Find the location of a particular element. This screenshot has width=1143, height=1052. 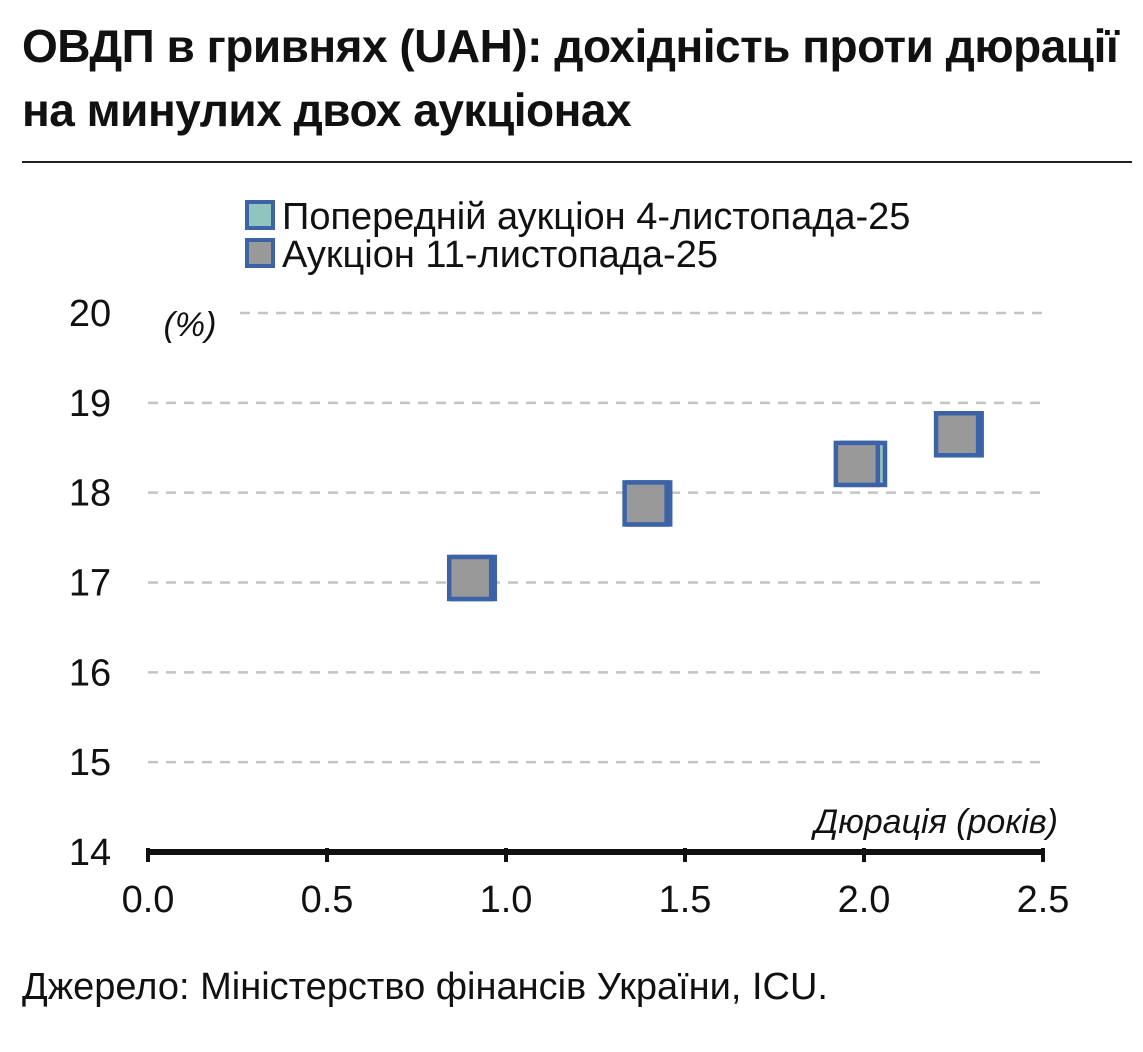

x-axis: 0.0 0.5 1.0 1.5 2.0 2.5 is located at coordinates (596, 884).